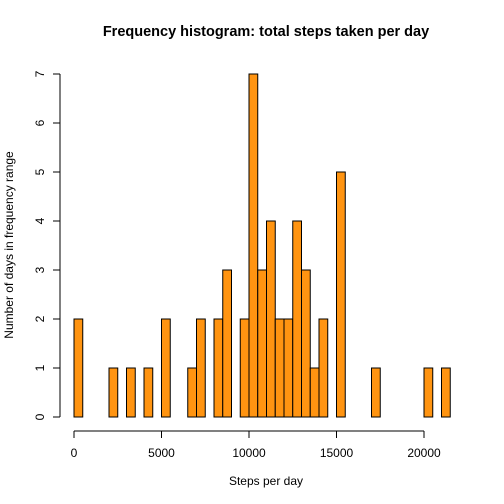  What do you see at coordinates (161, 453) in the screenshot?
I see `x-tick-label: 5000` at bounding box center [161, 453].